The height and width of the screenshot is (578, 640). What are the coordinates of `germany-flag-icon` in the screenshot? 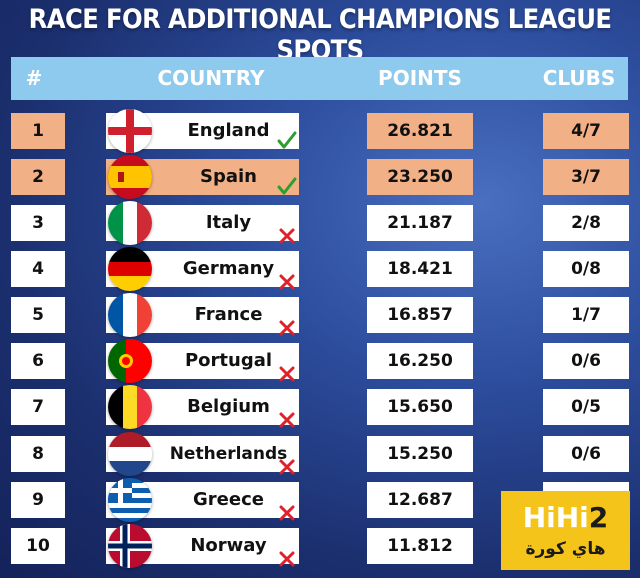 It's located at (130, 269).